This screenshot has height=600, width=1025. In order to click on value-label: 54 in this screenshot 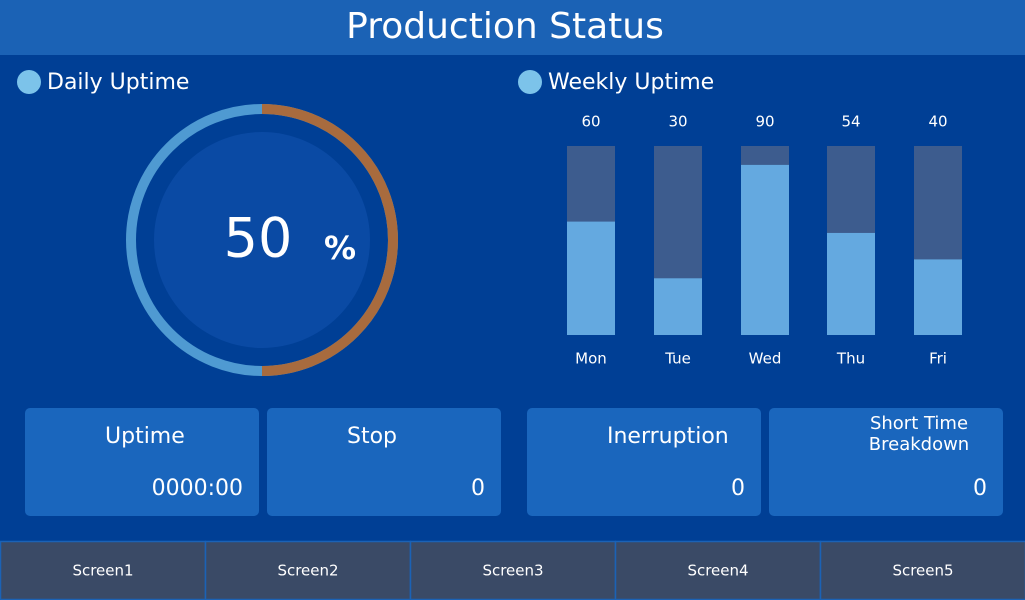, I will do `click(850, 122)`.